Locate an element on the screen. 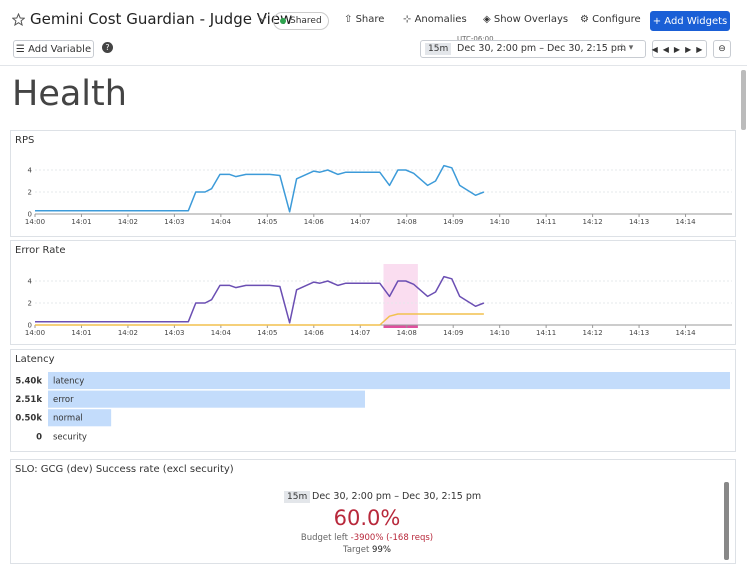 Image resolution: width=747 pixels, height=573 pixels. button-text: Add Variable is located at coordinates (60, 49).